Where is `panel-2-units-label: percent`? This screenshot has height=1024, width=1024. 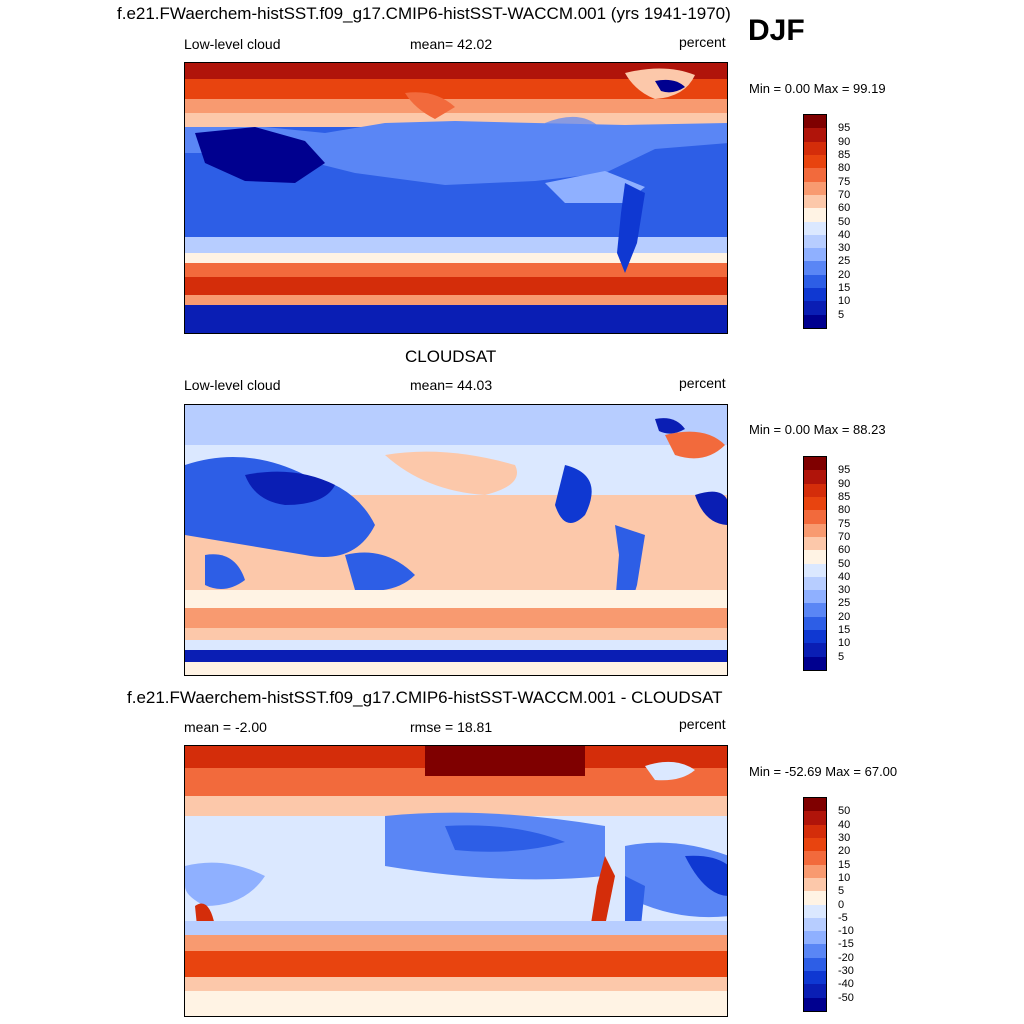 panel-2-units-label: percent is located at coordinates (702, 383).